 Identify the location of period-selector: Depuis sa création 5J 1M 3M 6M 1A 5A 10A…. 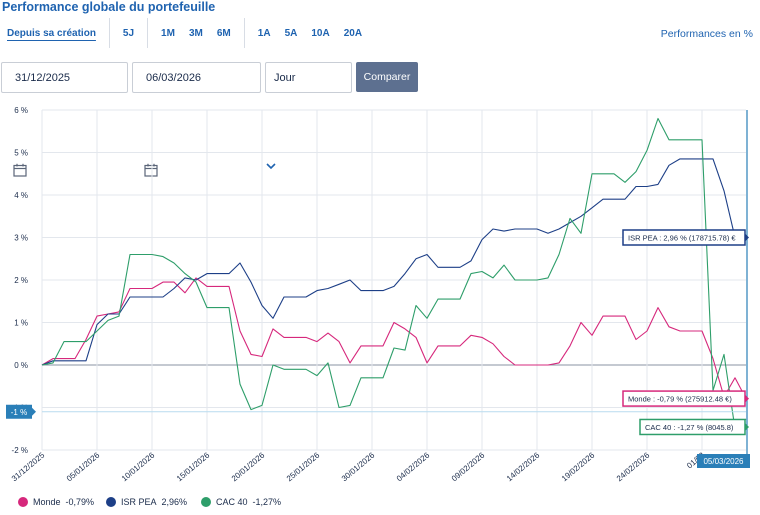
(184, 33).